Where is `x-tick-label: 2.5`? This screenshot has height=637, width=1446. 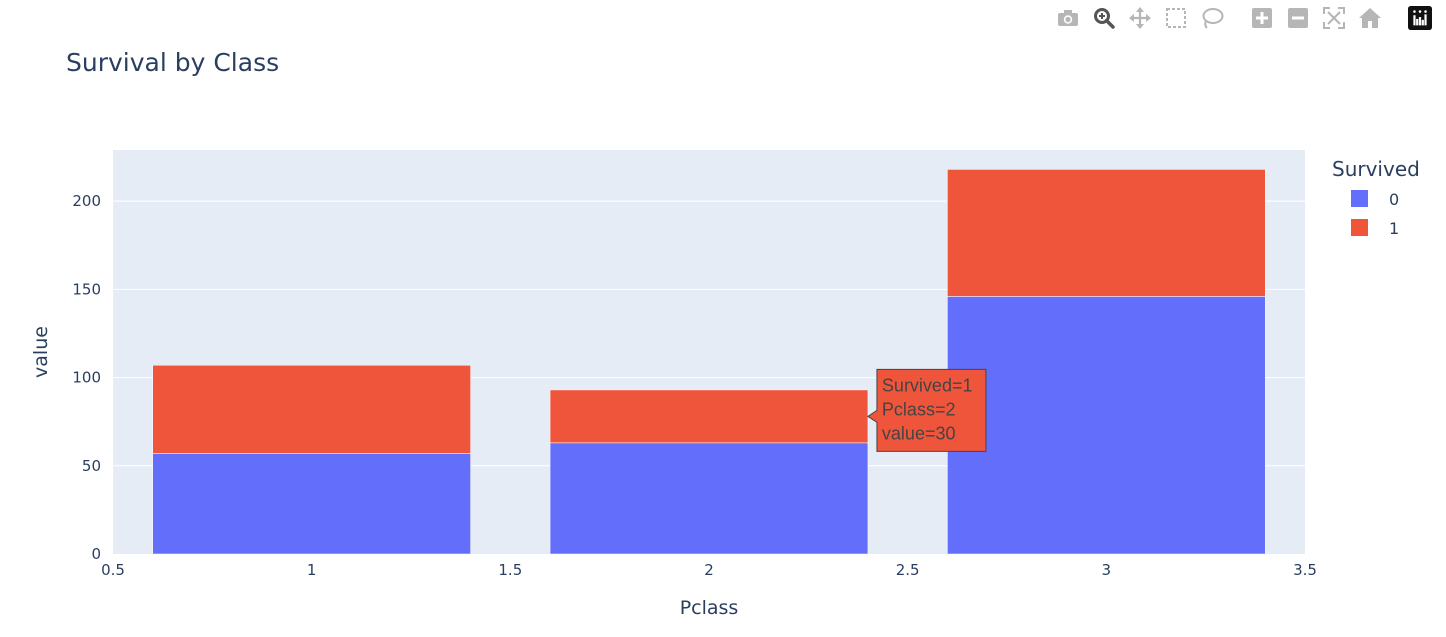 x-tick-label: 2.5 is located at coordinates (908, 570).